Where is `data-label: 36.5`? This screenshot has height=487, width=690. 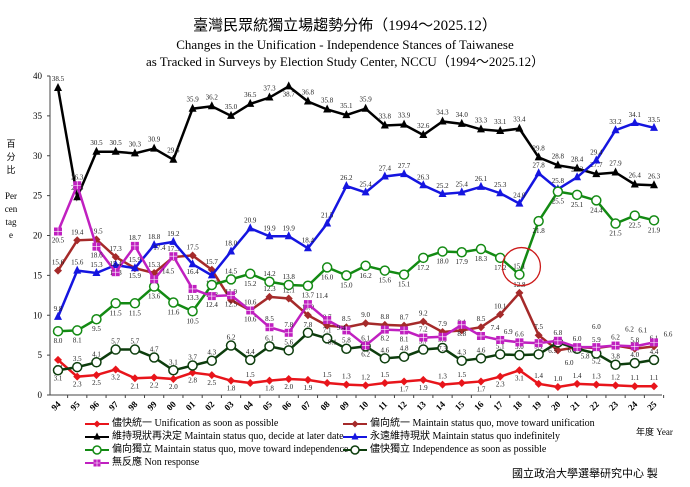 data-label: 36.5 is located at coordinates (250, 95).